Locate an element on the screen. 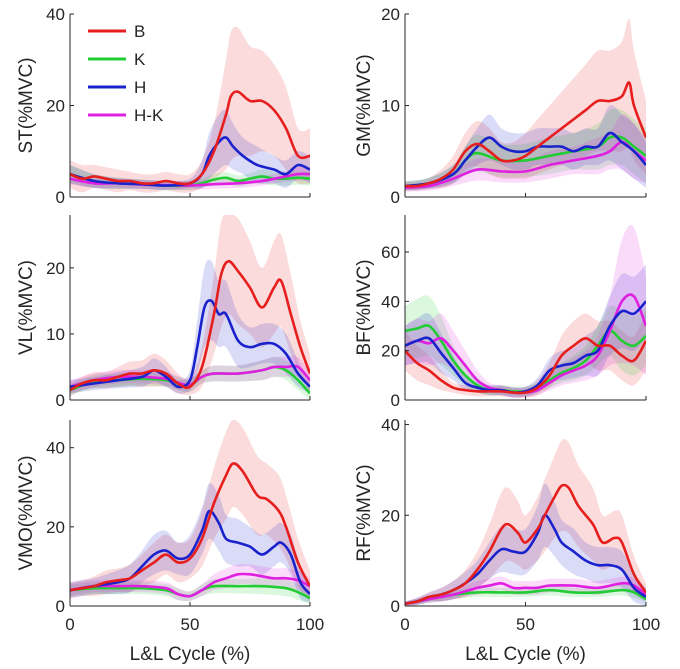  plot-area-gm is located at coordinates (525, 105).